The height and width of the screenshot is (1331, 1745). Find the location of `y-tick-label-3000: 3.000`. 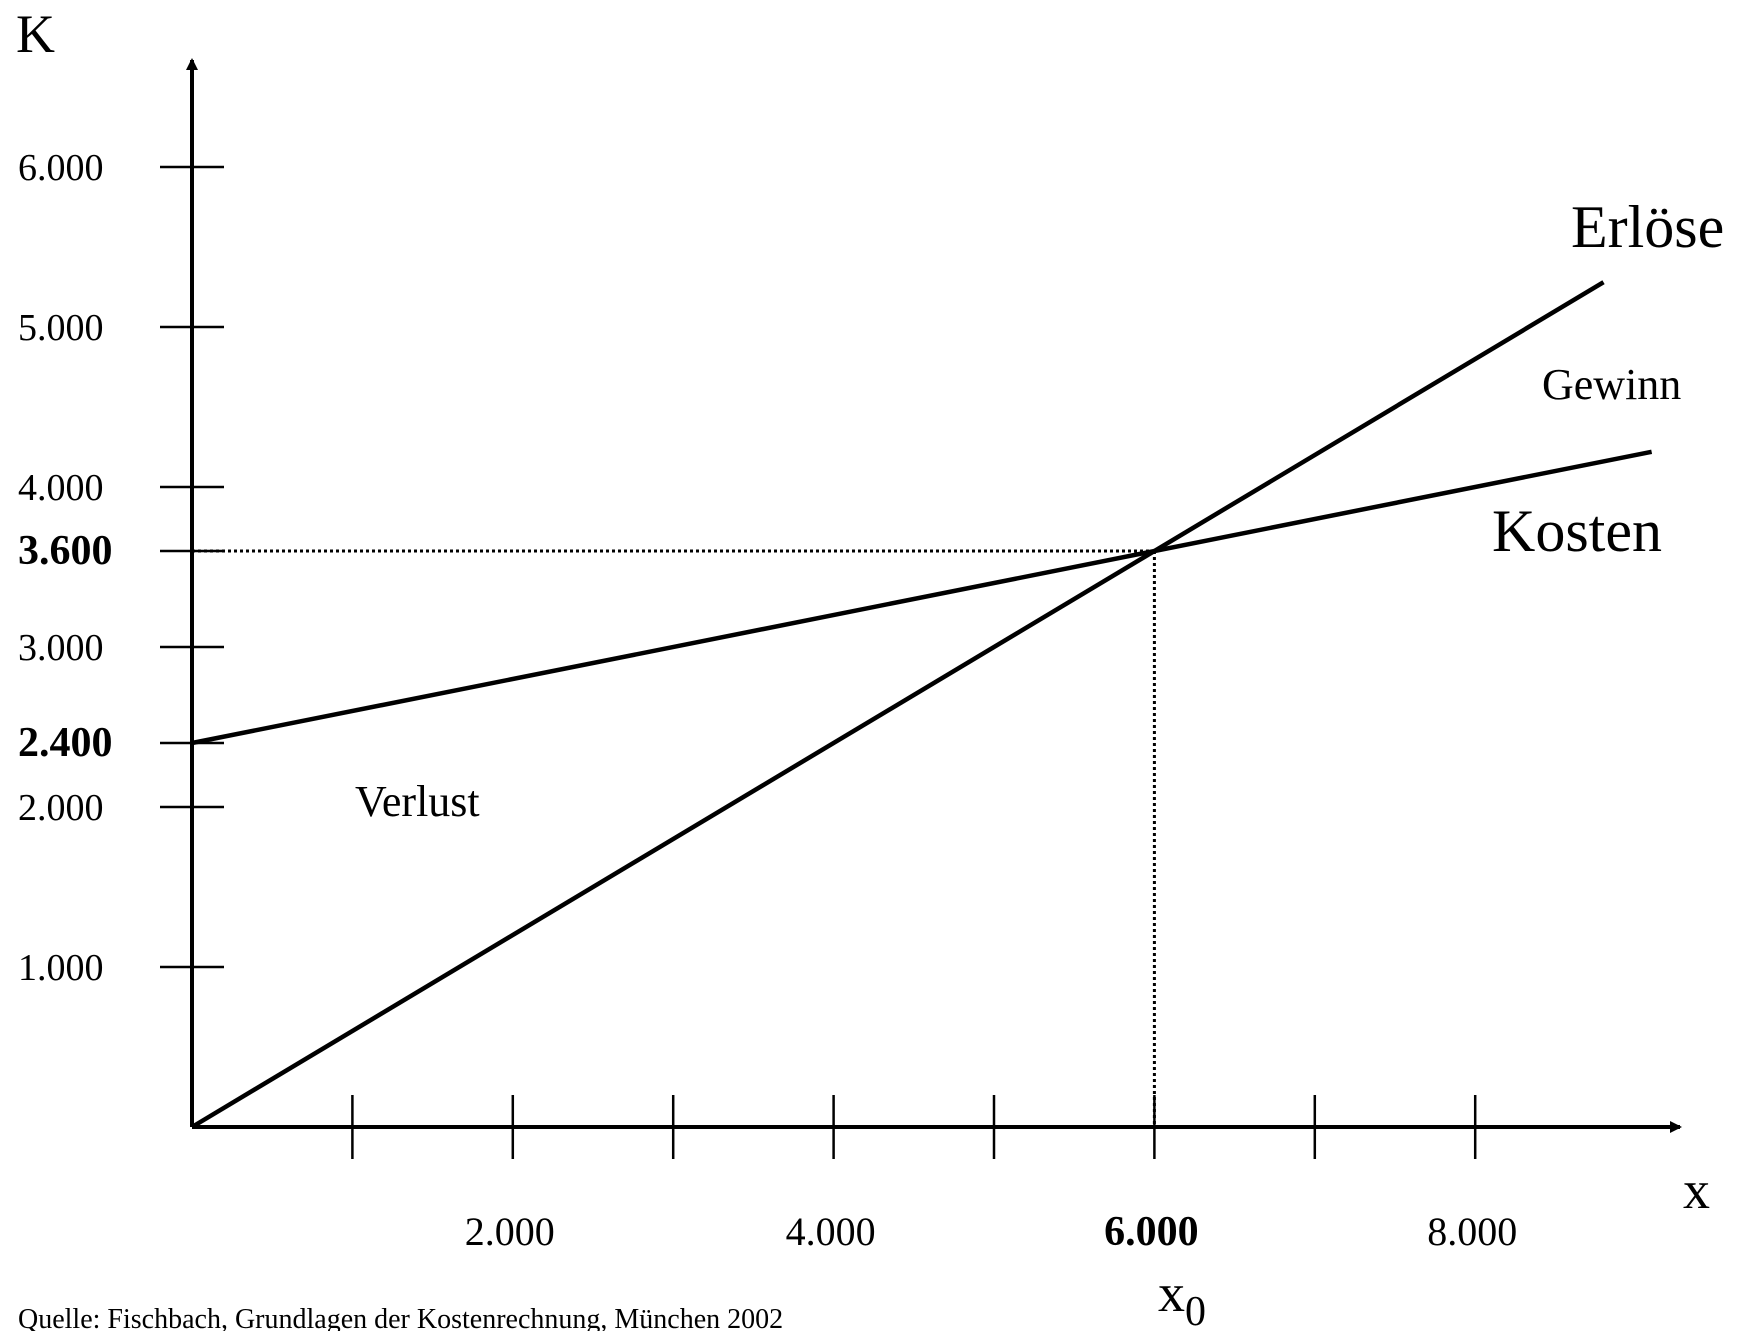

y-tick-label-3000: 3.000 is located at coordinates (61, 648).